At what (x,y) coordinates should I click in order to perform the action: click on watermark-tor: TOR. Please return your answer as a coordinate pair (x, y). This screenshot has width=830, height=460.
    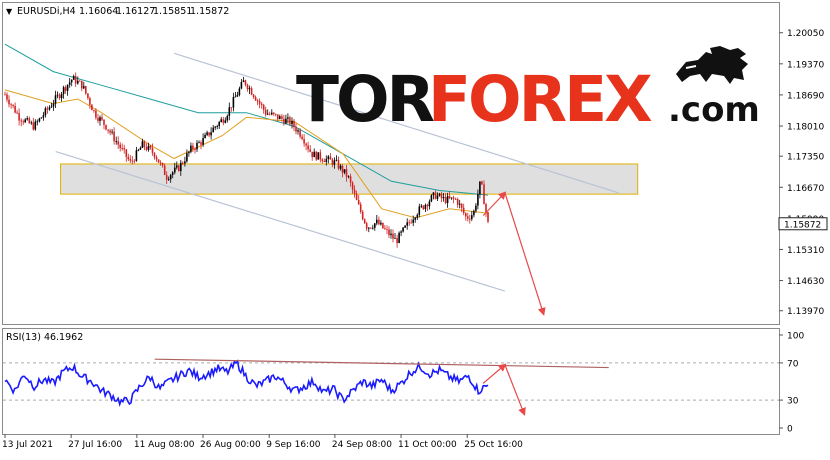
    Looking at the image, I should click on (365, 99).